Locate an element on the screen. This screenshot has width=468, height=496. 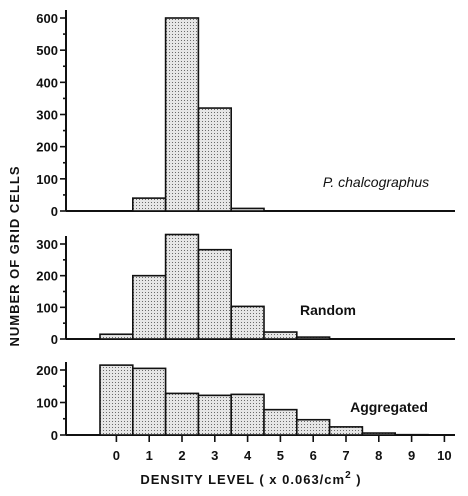
y-tick-label: 600 is located at coordinates (47, 18).